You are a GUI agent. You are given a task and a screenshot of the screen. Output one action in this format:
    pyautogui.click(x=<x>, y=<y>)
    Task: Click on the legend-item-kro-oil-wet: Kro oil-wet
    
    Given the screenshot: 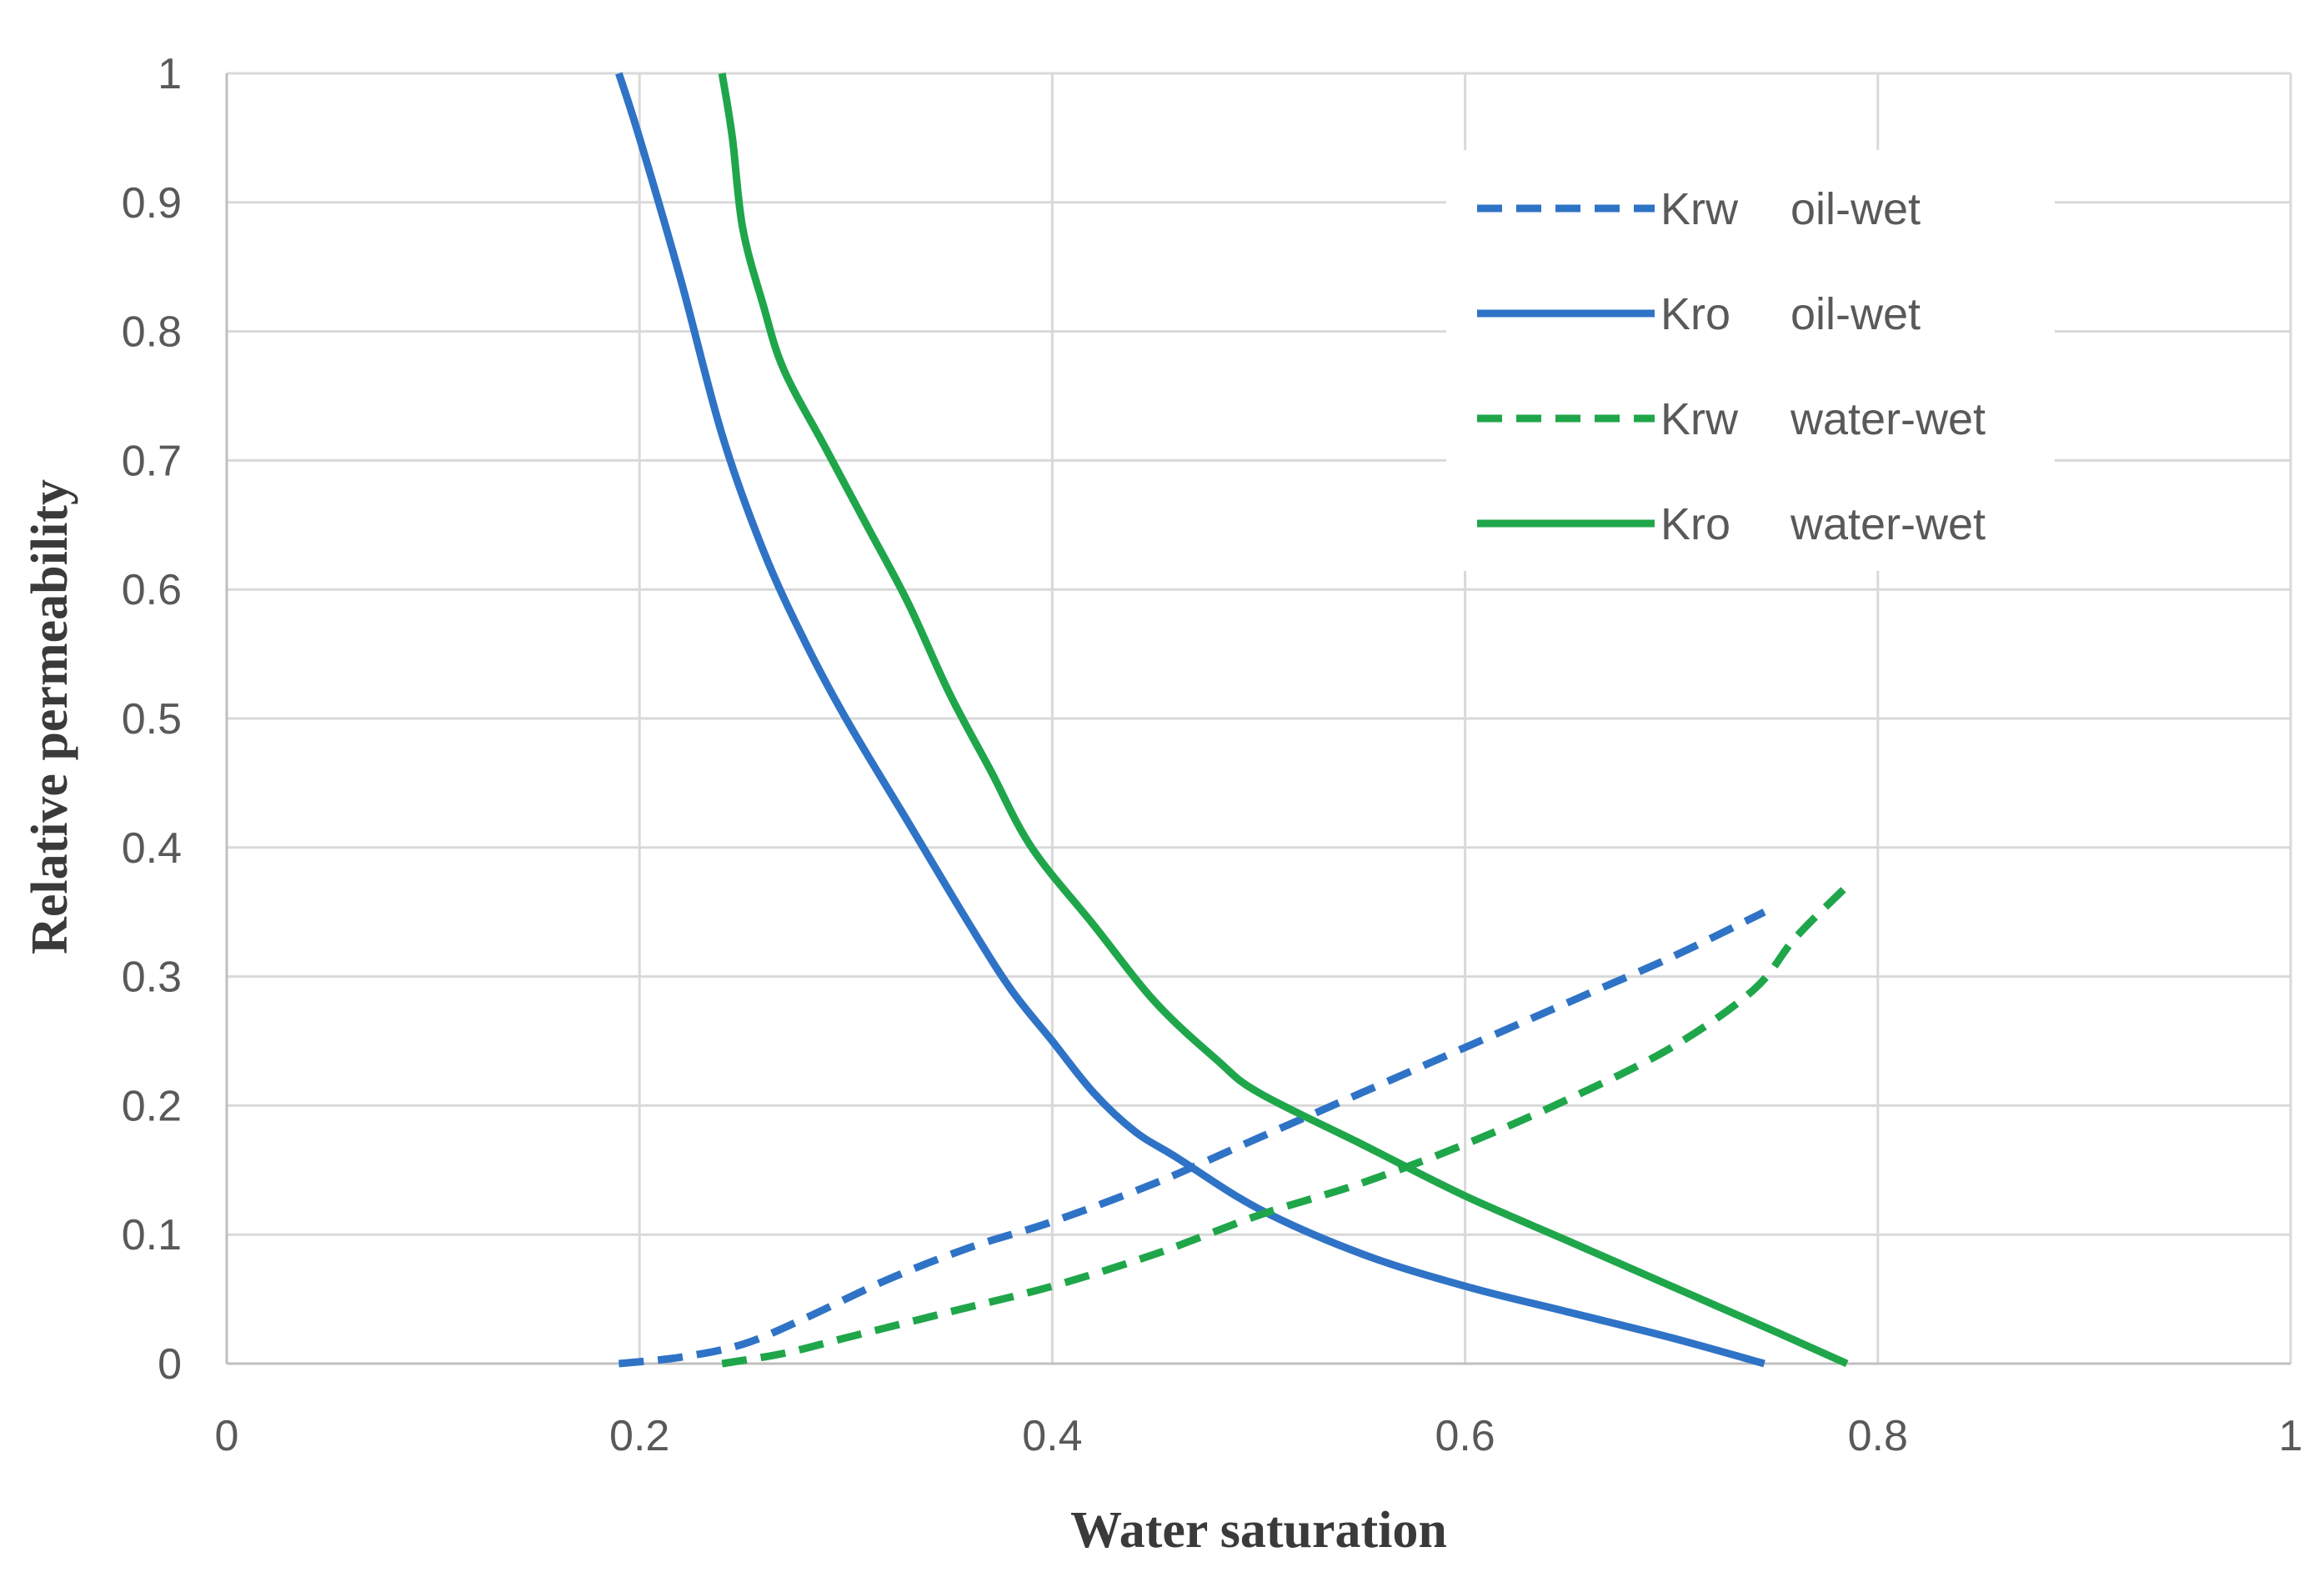 What is the action you would take?
    pyautogui.click(x=1699, y=314)
    